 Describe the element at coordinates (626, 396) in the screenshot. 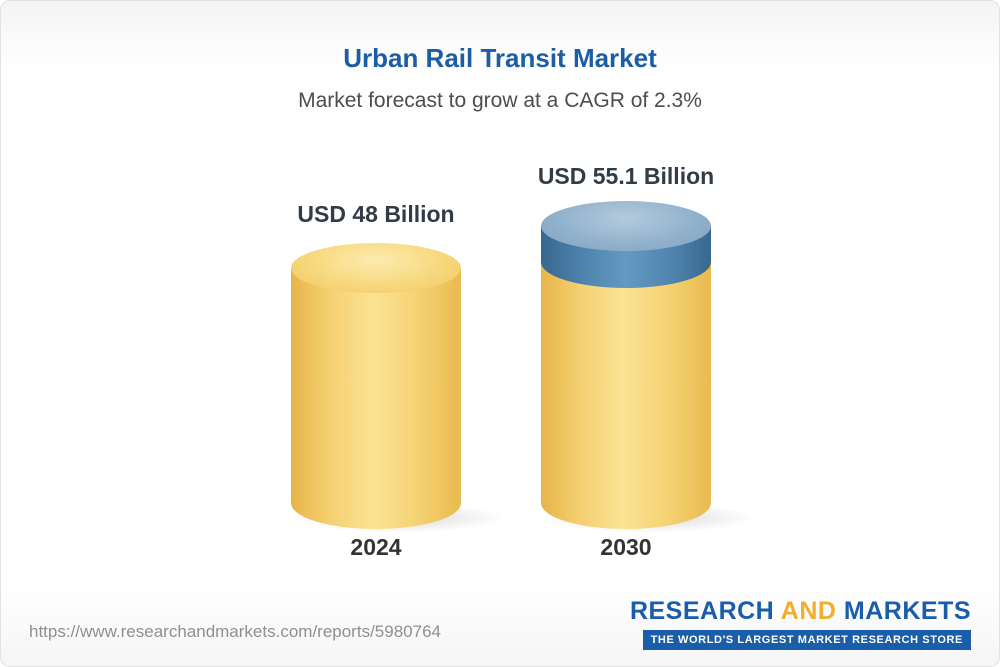

I see `bar-2030-body` at that location.